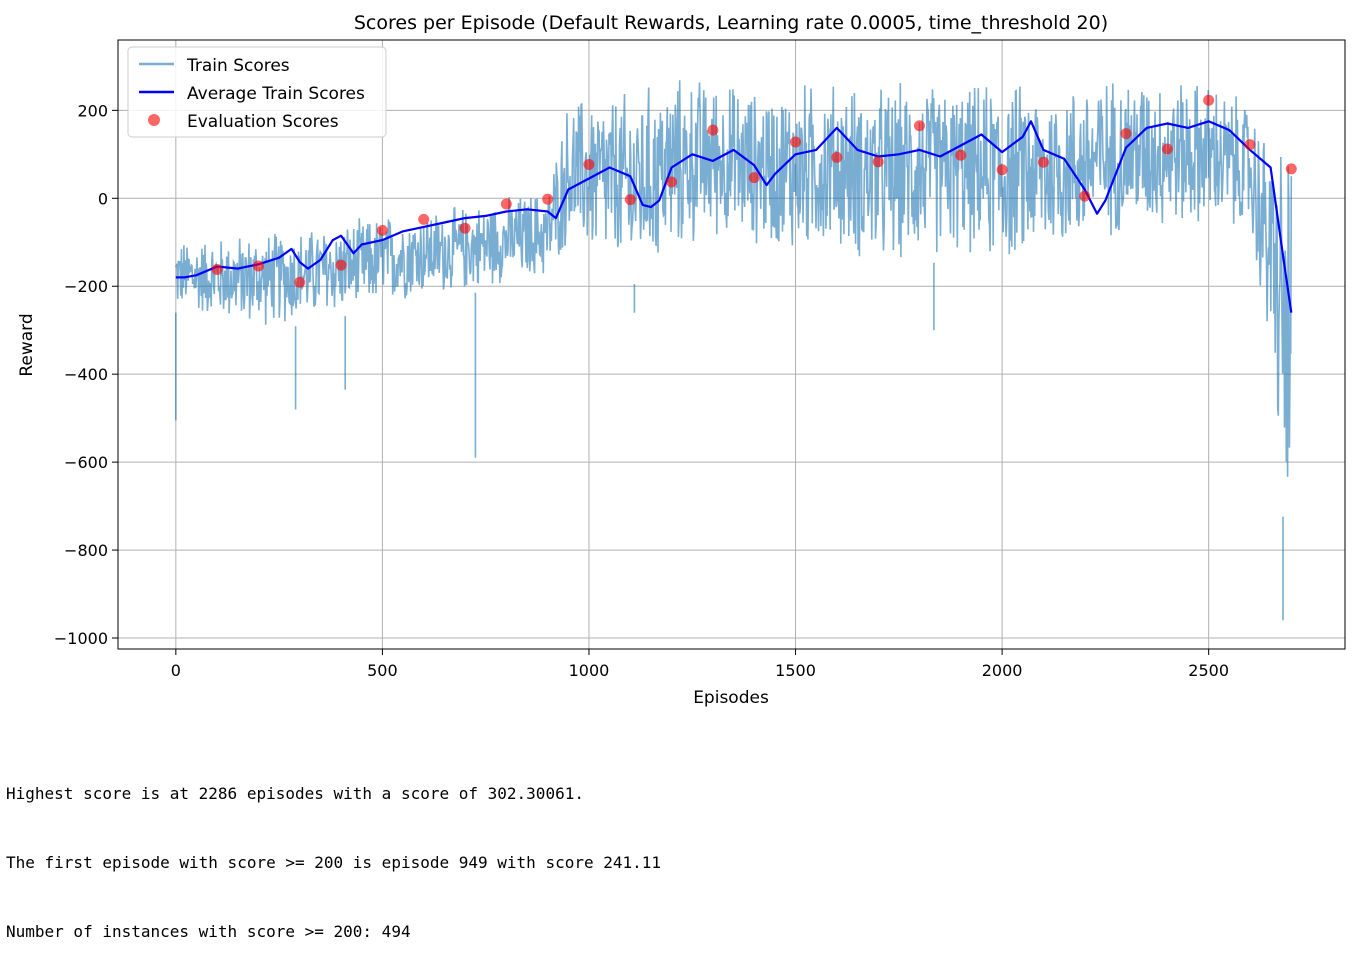  Describe the element at coordinates (176, 670) in the screenshot. I see `x-tick-label: 0` at that location.